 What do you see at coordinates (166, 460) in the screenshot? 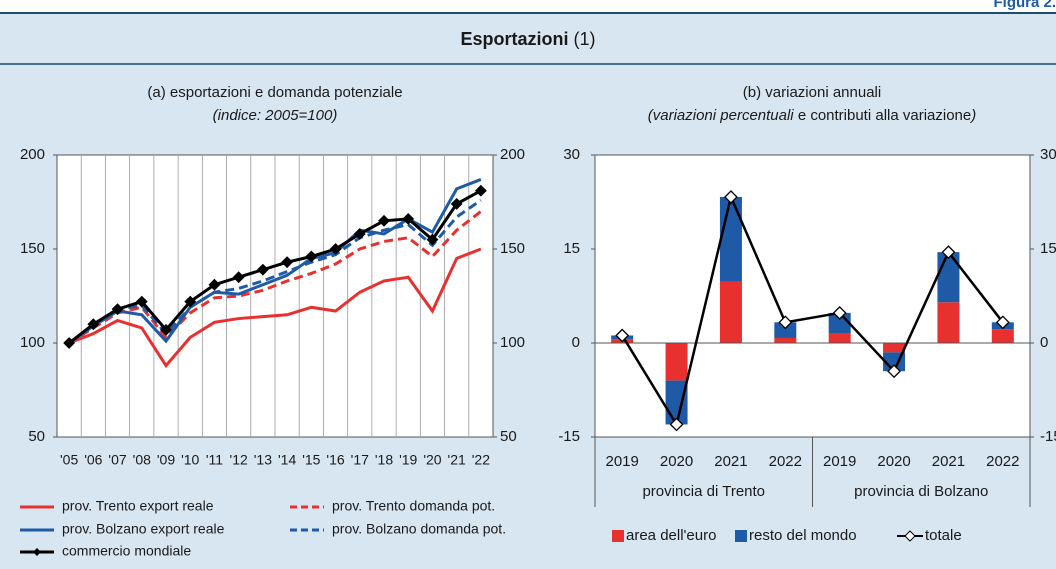
I see `x-tick-label: '09` at bounding box center [166, 460].